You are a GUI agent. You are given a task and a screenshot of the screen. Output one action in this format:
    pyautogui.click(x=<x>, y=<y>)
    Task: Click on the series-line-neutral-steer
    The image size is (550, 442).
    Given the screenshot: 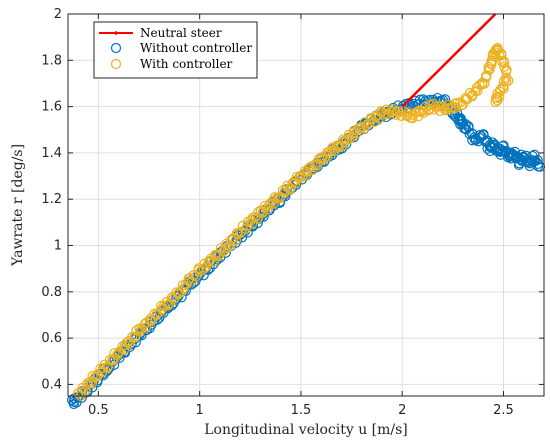 What is the action you would take?
    pyautogui.click(x=449, y=60)
    